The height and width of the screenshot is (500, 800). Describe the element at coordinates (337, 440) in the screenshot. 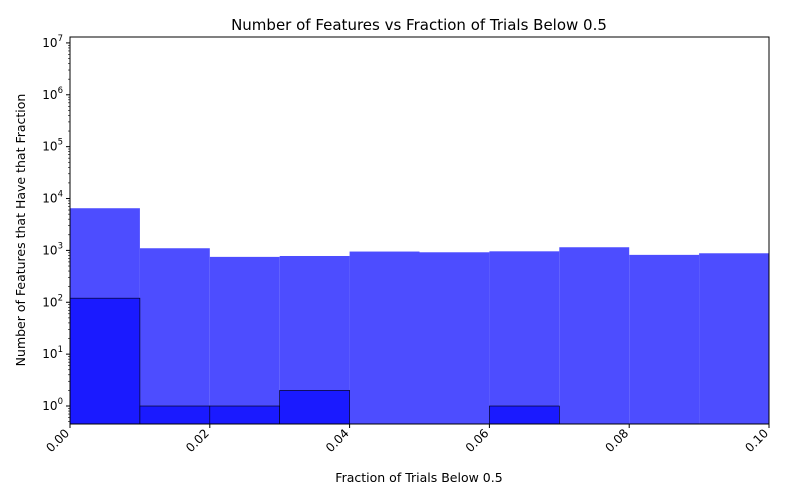

I see `x-tick-label: 0.04` at that location.